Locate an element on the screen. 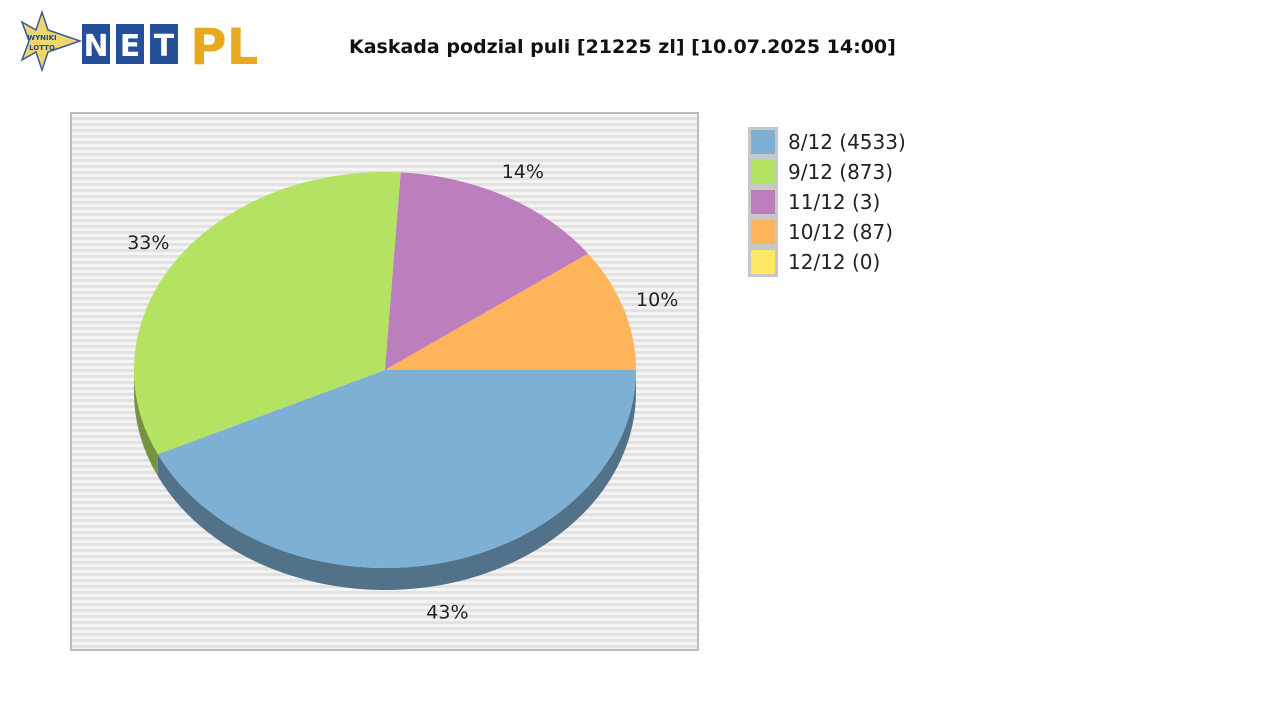 This screenshot has width=1280, height=720. legend-item: 10/12 (87) is located at coordinates (827, 232).